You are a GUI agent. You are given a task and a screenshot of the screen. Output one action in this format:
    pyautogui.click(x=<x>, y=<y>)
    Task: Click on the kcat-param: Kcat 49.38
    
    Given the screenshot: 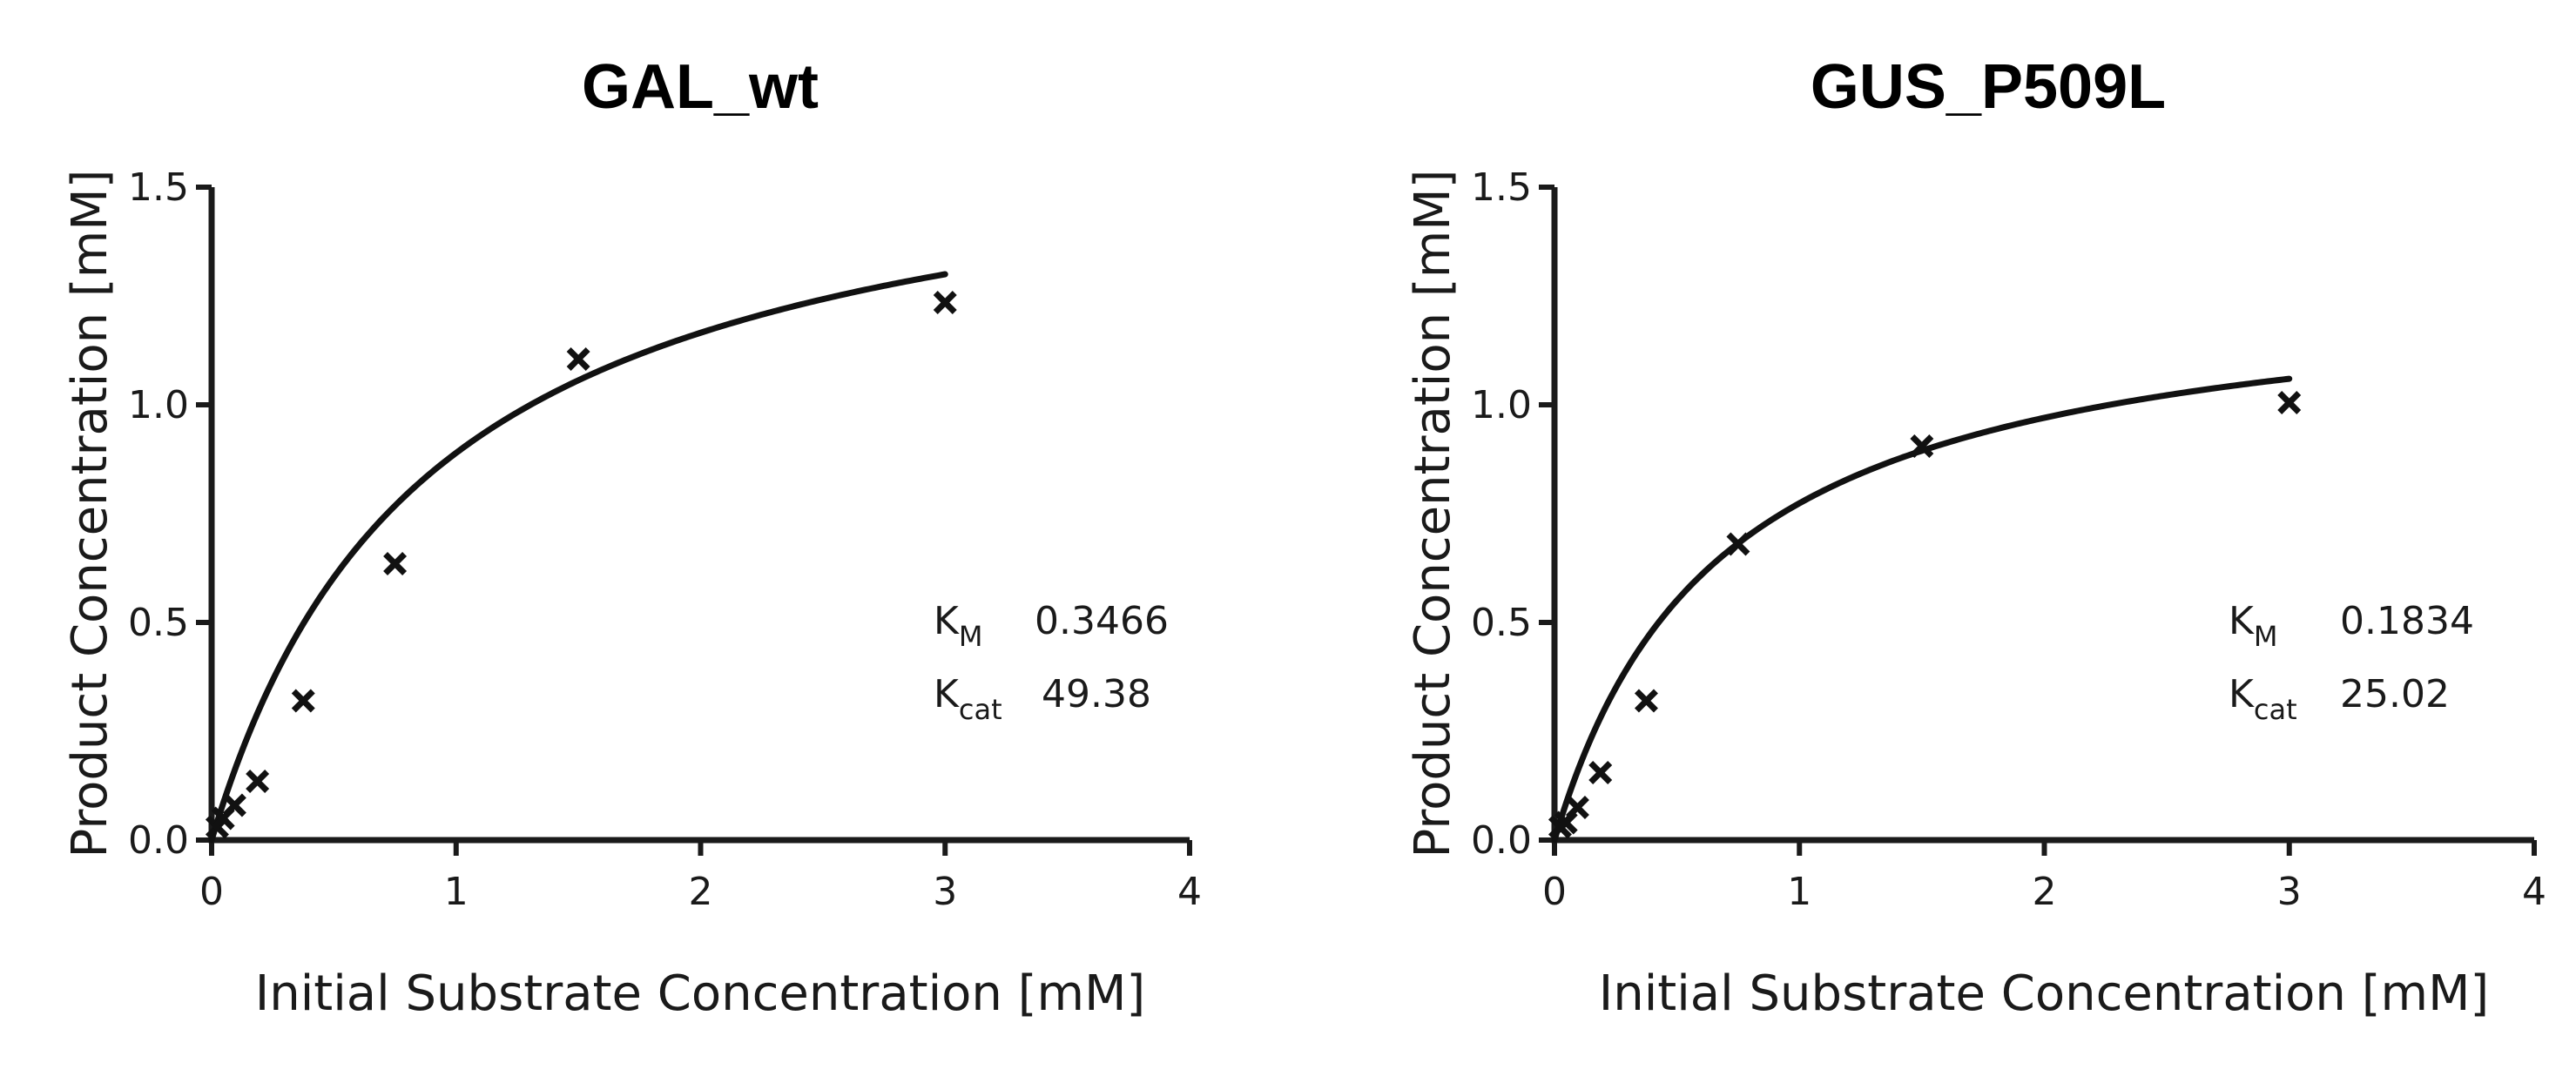 What is the action you would take?
    pyautogui.click(x=1043, y=699)
    